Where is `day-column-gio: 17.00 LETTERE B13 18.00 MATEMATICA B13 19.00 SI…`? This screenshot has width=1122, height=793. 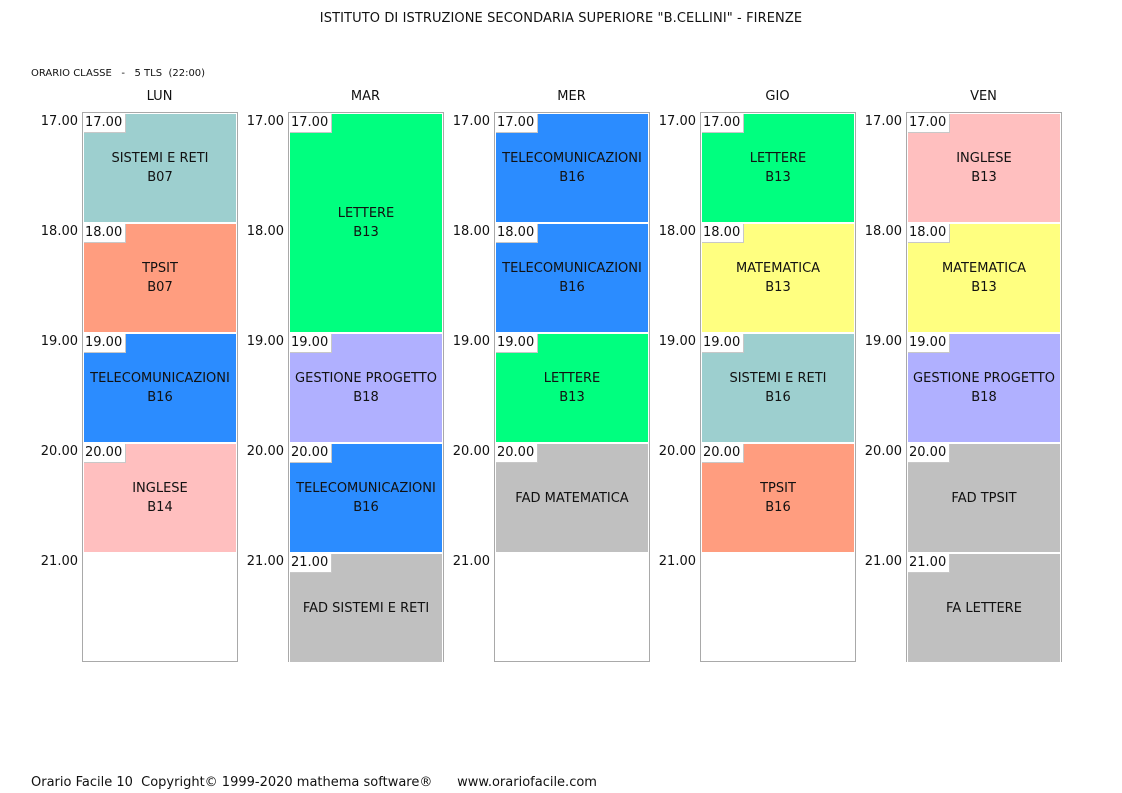
day-column-gio: 17.00 LETTERE B13 18.00 MATEMATICA B13 19.00 SI… is located at coordinates (778, 387).